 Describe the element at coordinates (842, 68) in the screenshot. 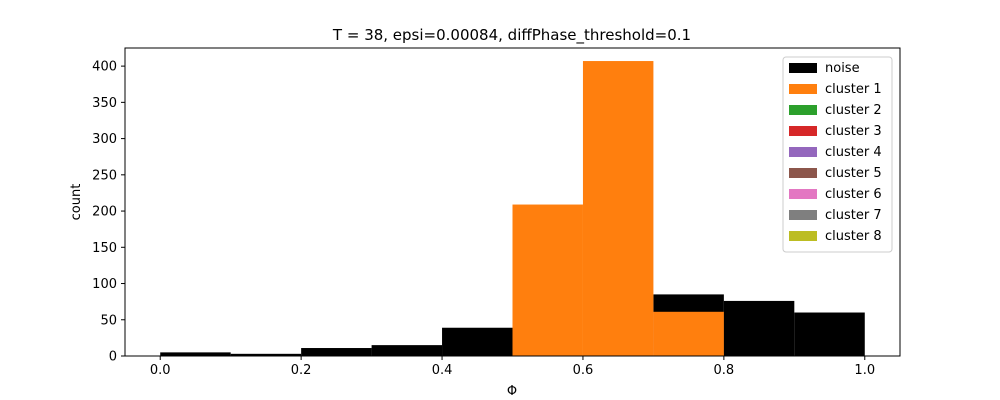

I see `legend-label-noise: noise` at that location.